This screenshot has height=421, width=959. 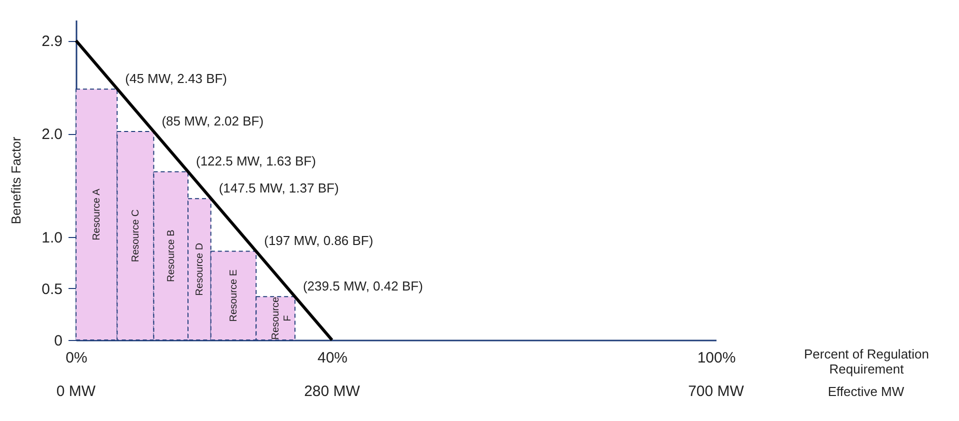 I want to click on annotation: (197 MW, 0.86 BF), so click(x=319, y=240).